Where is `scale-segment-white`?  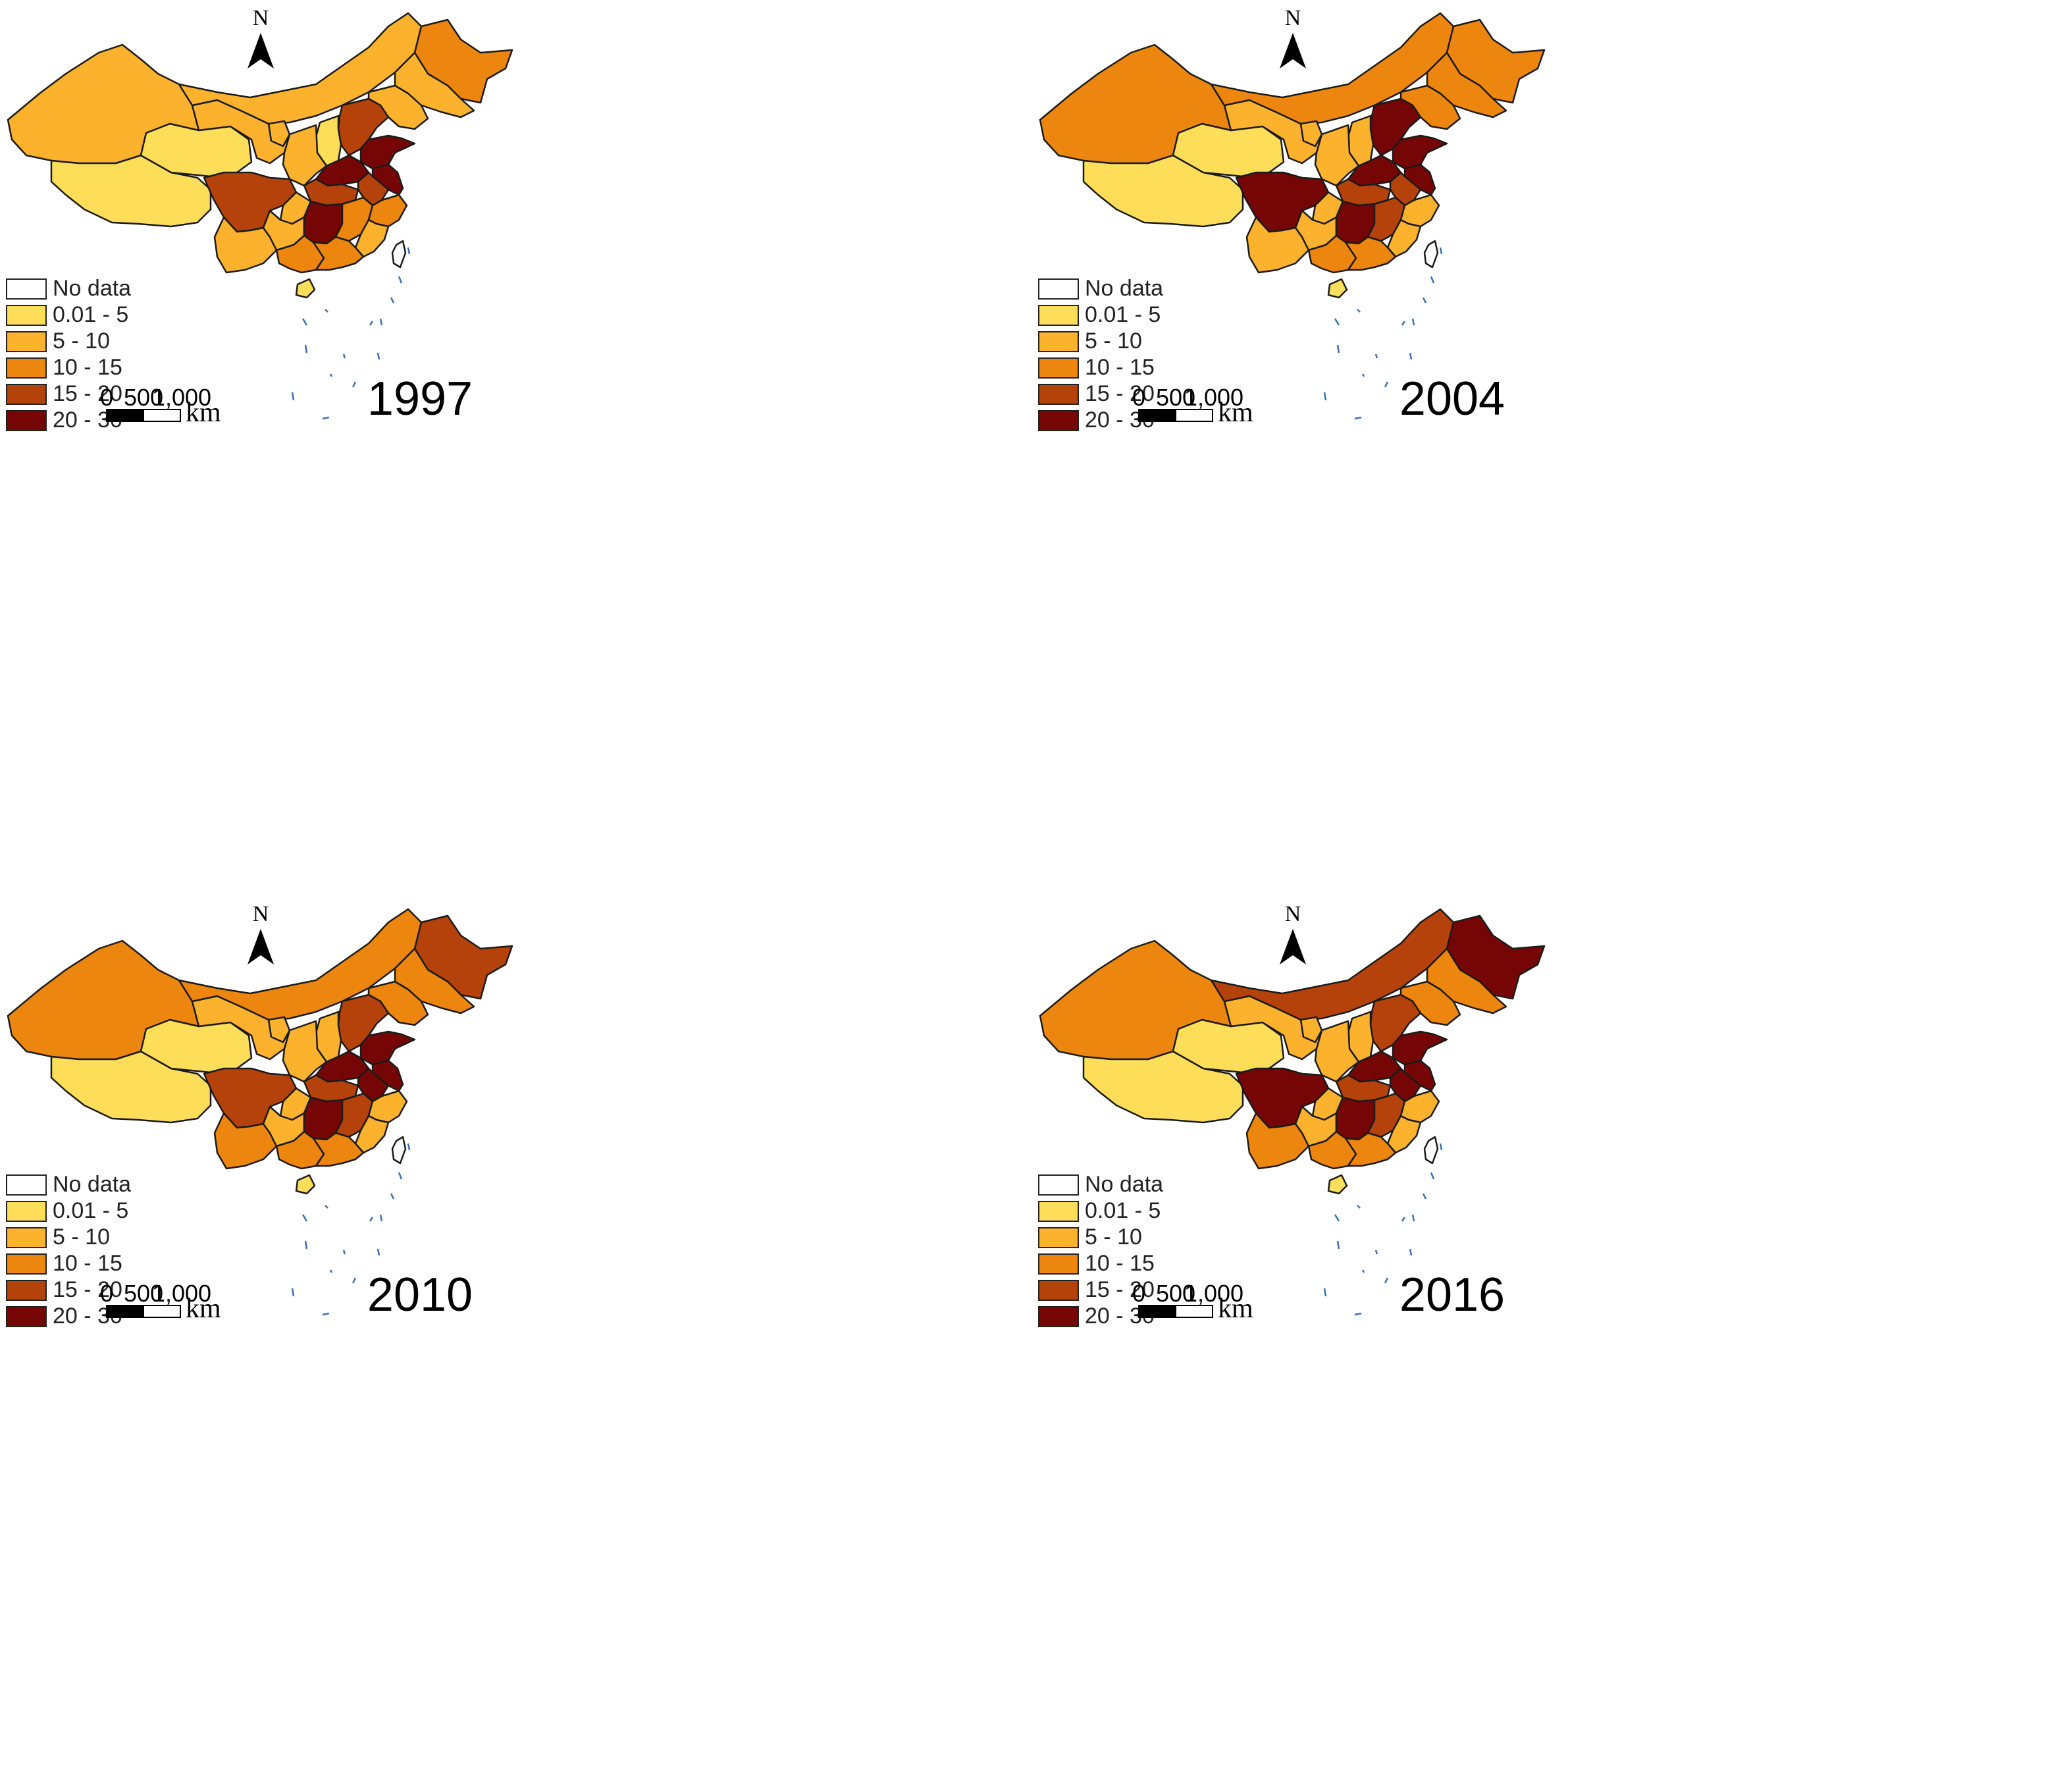
scale-segment-white is located at coordinates (162, 415).